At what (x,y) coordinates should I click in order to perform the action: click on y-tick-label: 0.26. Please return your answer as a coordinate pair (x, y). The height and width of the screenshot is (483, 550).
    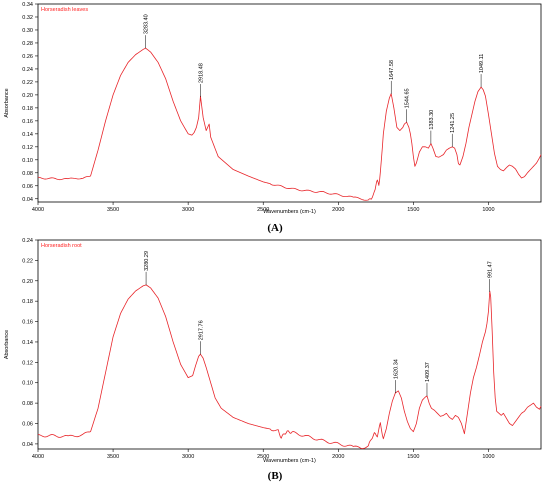
    Looking at the image, I should click on (27, 57).